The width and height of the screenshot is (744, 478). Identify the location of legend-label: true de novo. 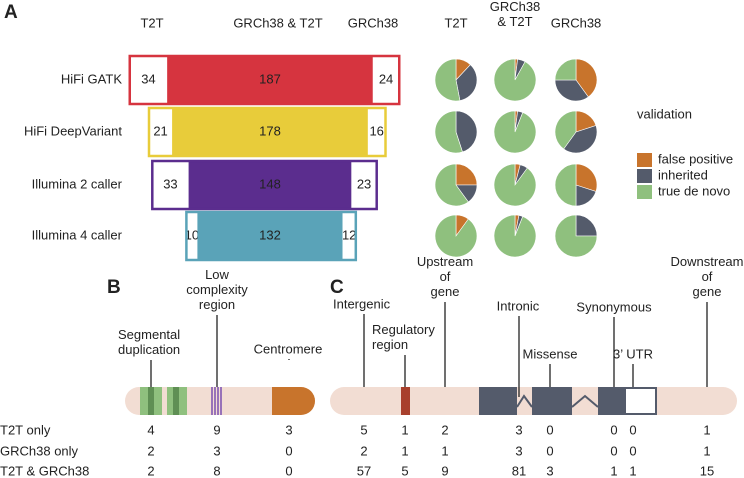
(694, 190).